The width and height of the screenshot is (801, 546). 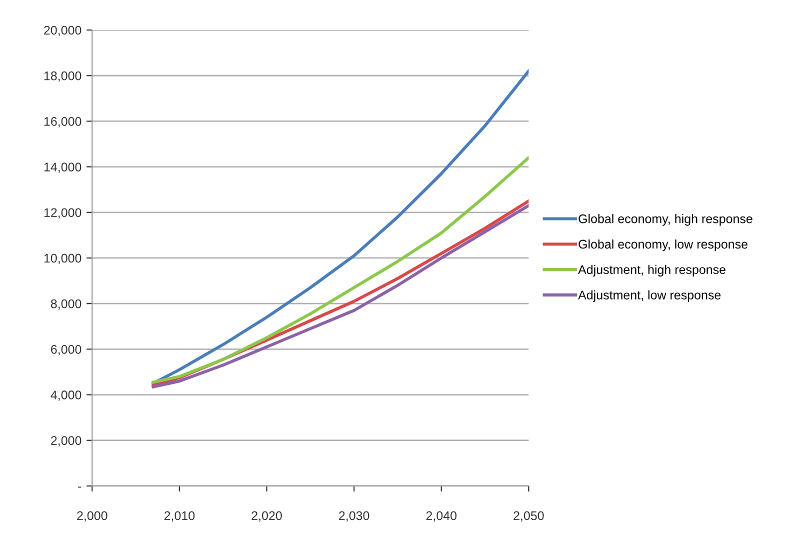 I want to click on legend-label: Global economy, low response, so click(x=663, y=245).